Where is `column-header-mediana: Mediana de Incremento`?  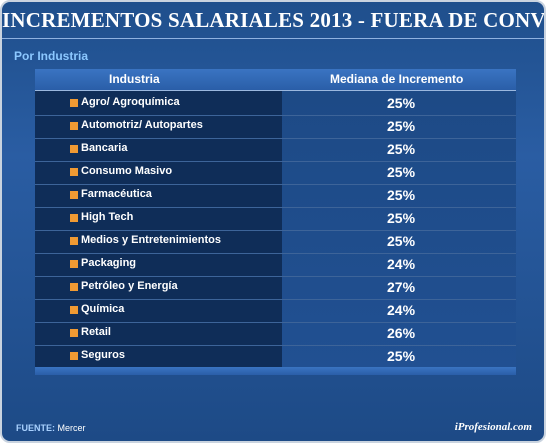
column-header-mediana: Mediana de Incremento is located at coordinates (397, 79).